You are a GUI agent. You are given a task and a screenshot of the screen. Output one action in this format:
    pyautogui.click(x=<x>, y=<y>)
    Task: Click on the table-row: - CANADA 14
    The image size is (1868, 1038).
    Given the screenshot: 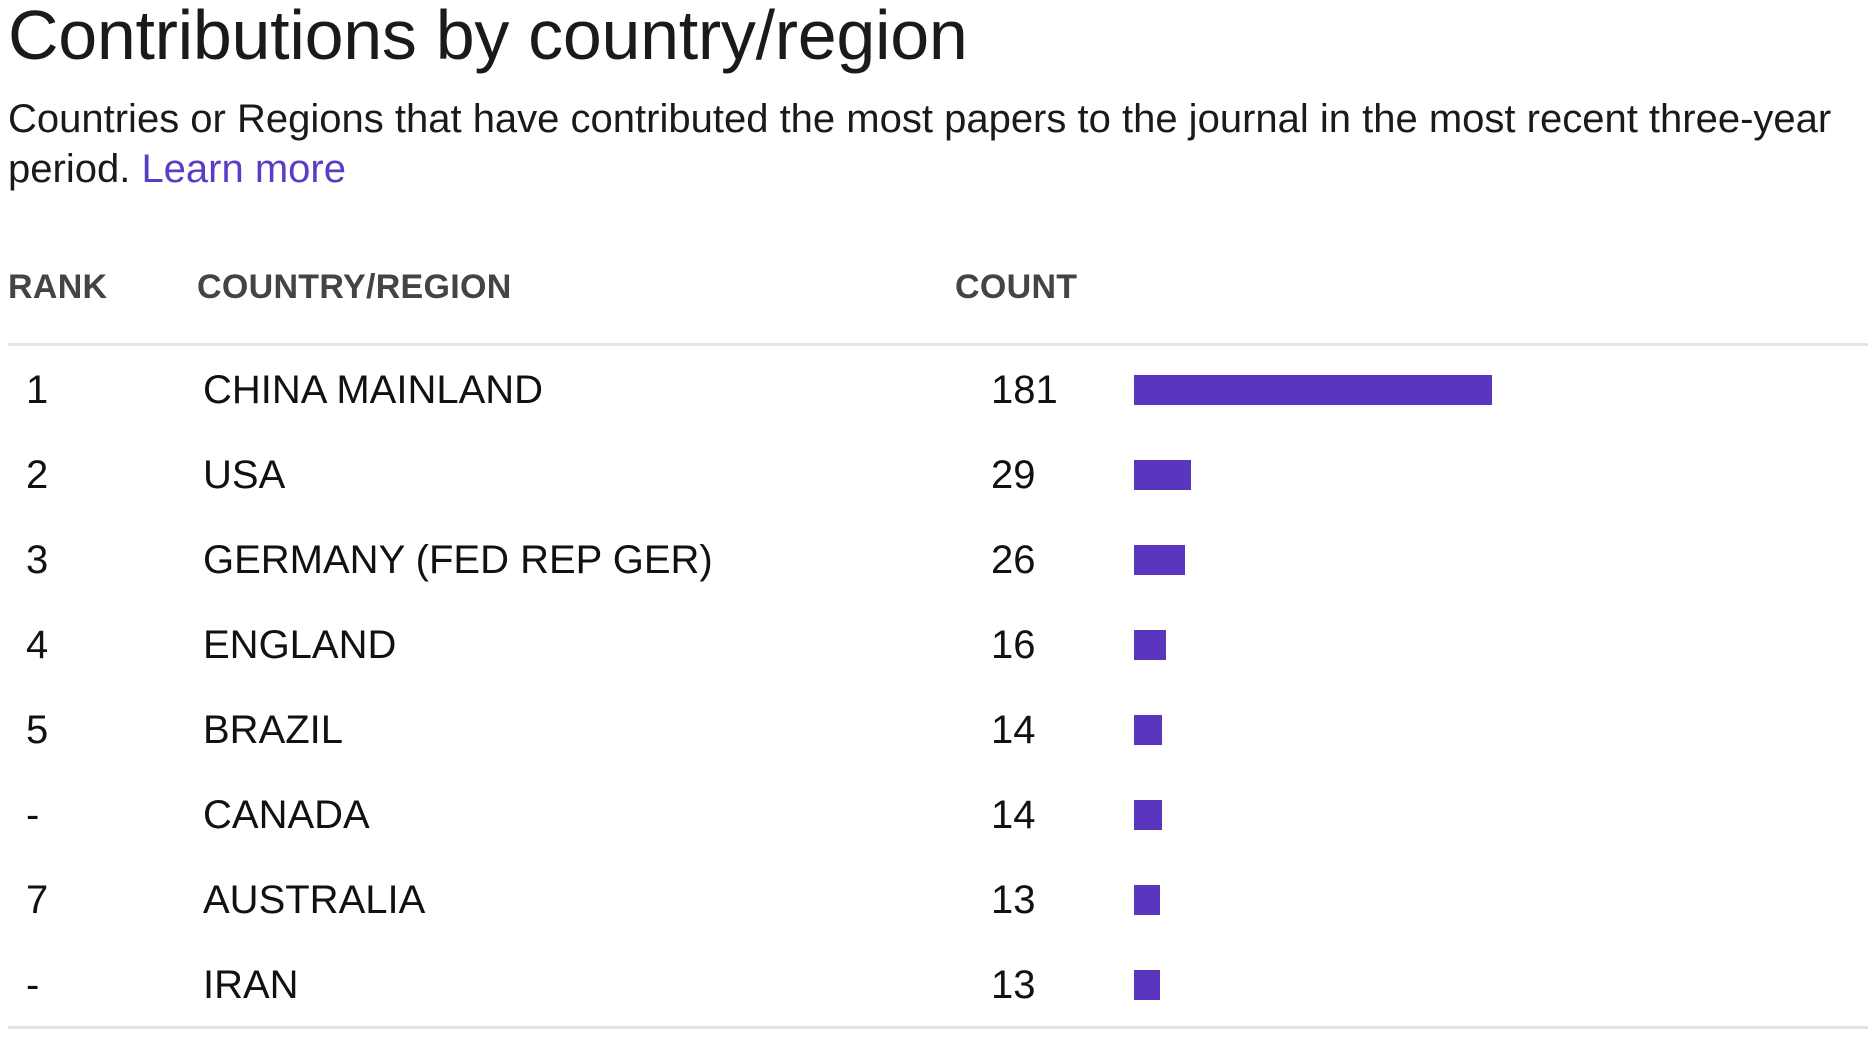 What is the action you would take?
    pyautogui.click(x=938, y=813)
    